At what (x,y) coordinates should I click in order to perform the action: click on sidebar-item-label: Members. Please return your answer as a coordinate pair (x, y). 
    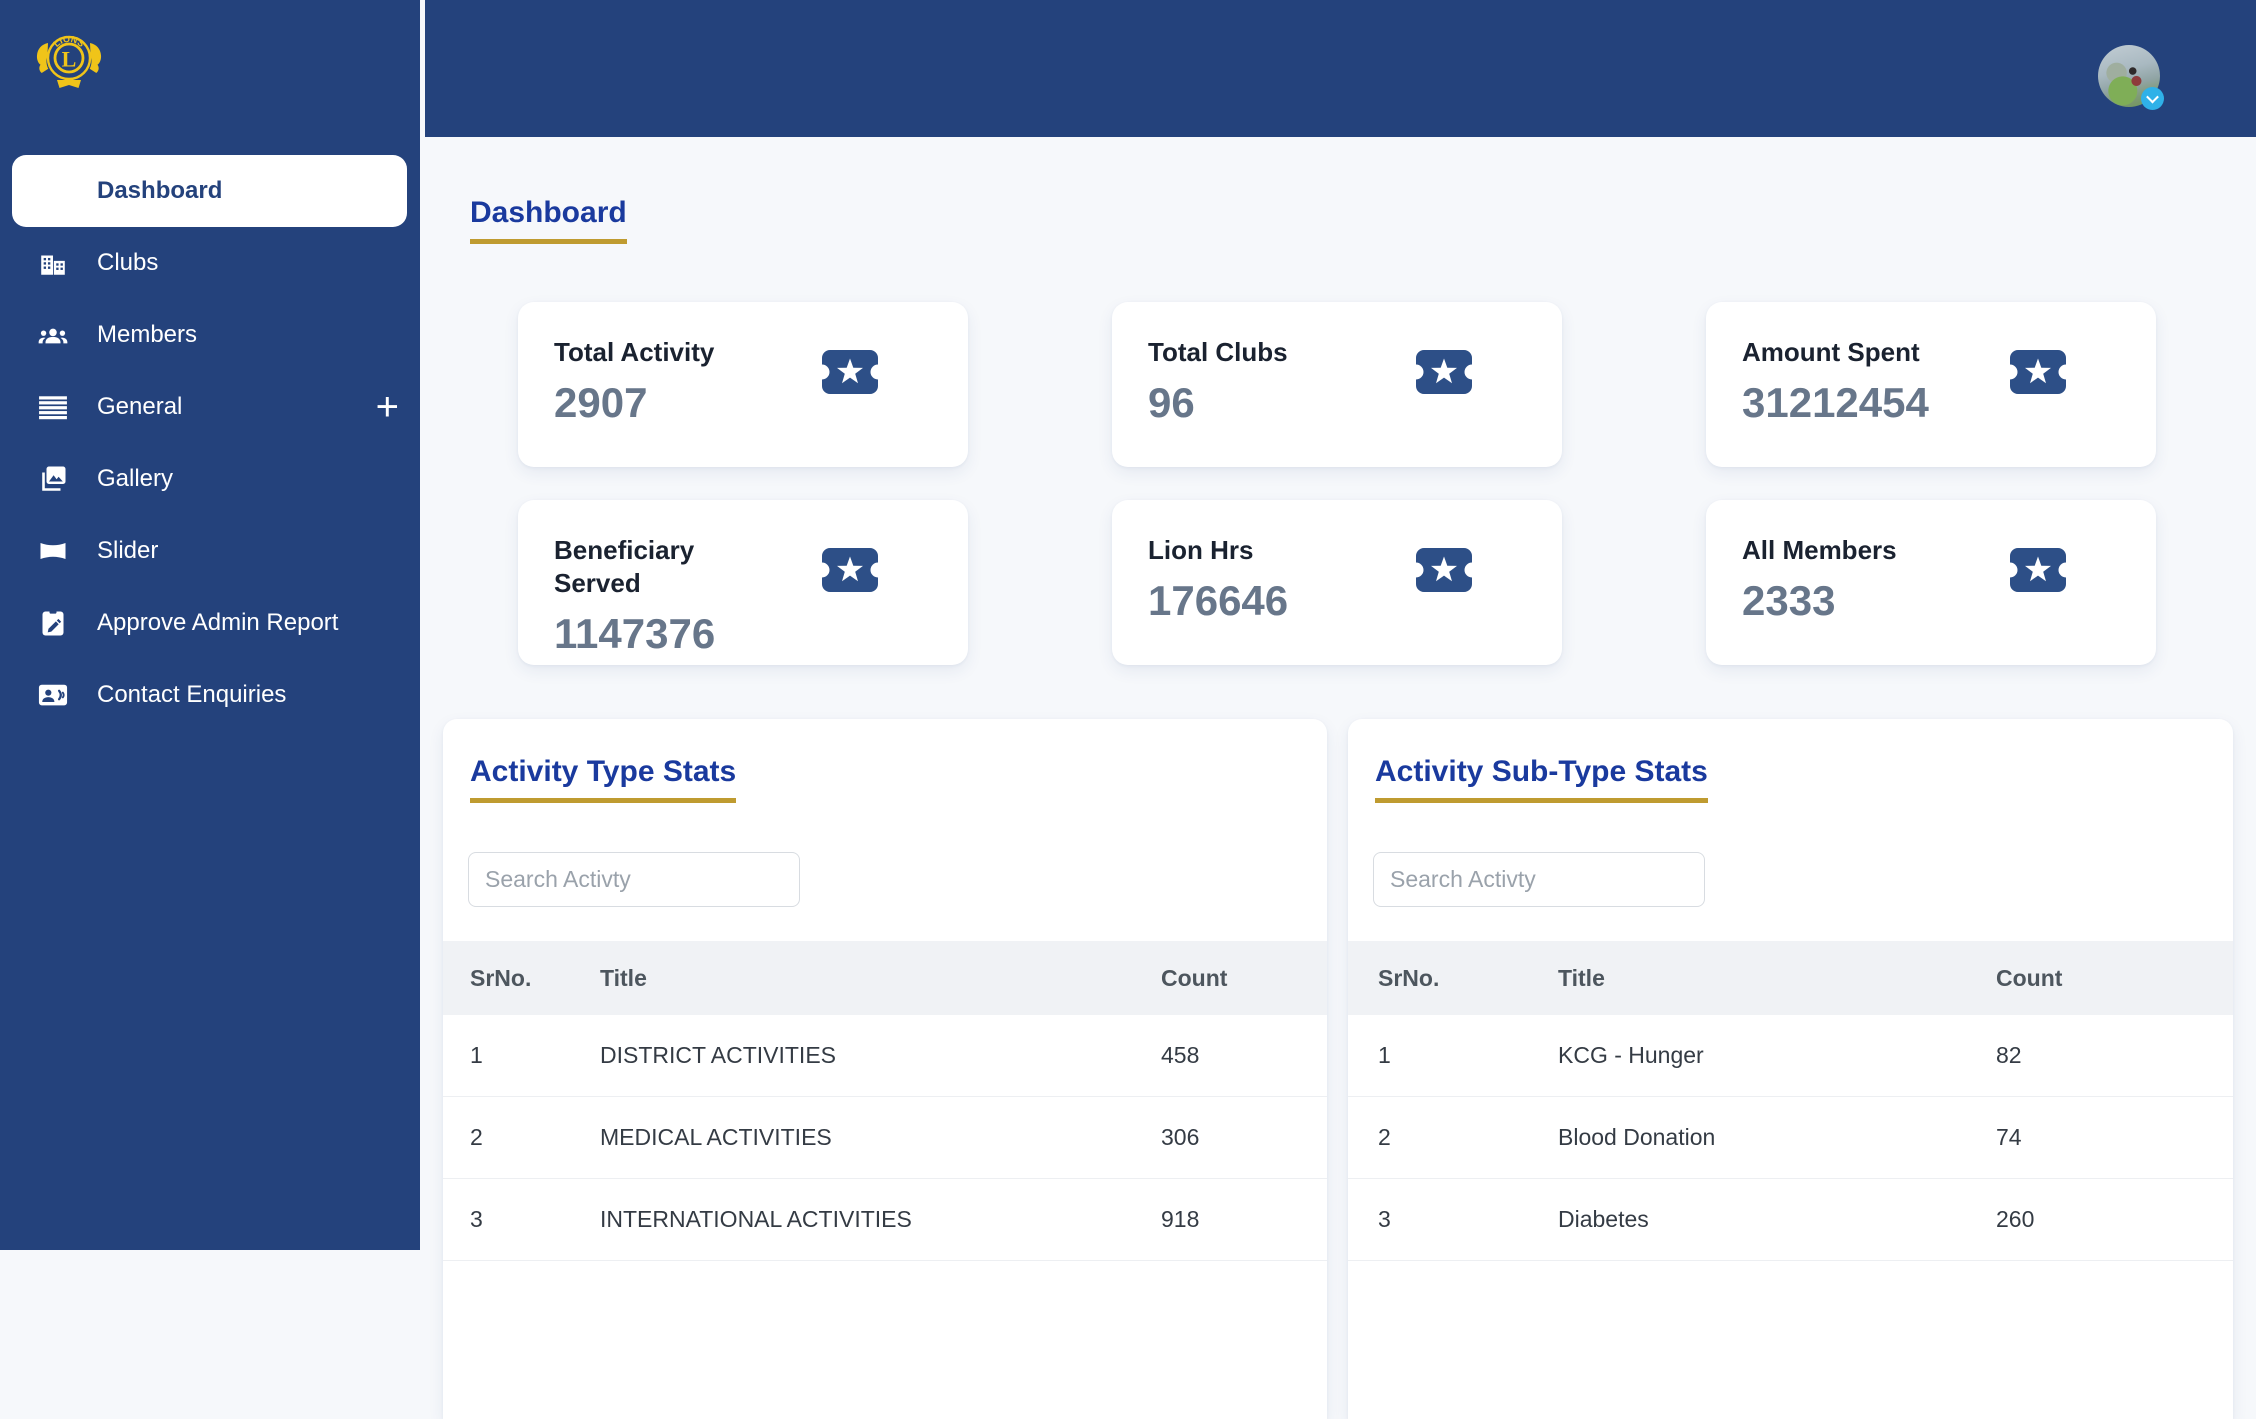
    Looking at the image, I should click on (147, 334).